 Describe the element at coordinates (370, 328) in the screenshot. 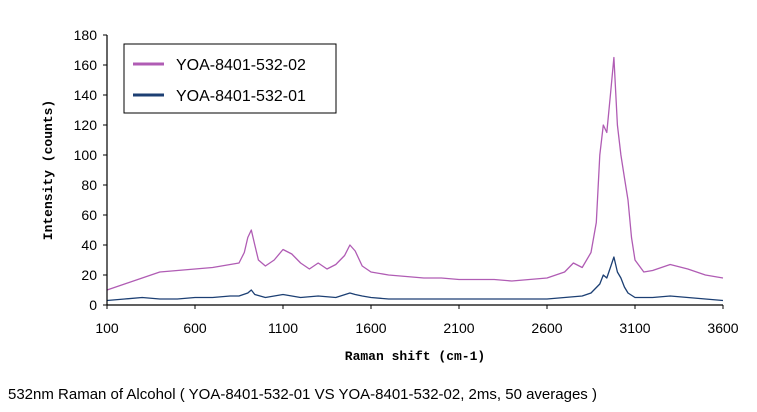

I see `x-tick-label: 1600` at that location.